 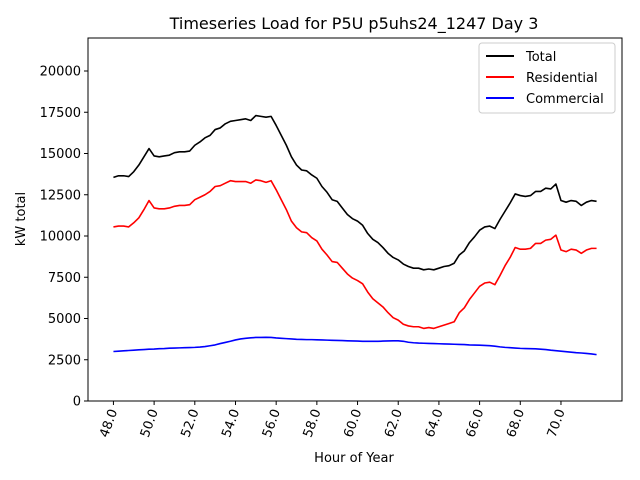 What do you see at coordinates (21, 219) in the screenshot?
I see `y-axis-label: kW total` at bounding box center [21, 219].